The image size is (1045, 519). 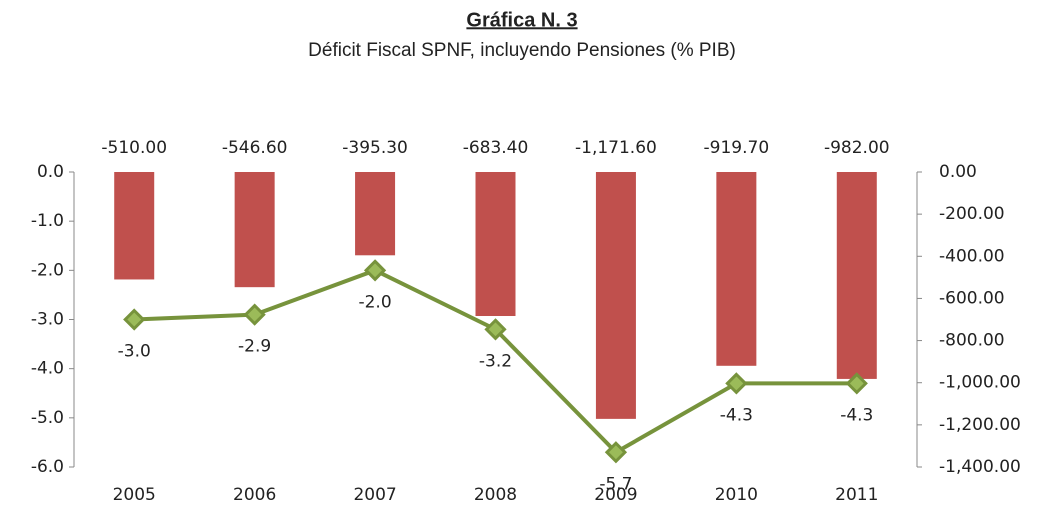 What do you see at coordinates (47, 320) in the screenshot?
I see `y-tick-label: -3.0` at bounding box center [47, 320].